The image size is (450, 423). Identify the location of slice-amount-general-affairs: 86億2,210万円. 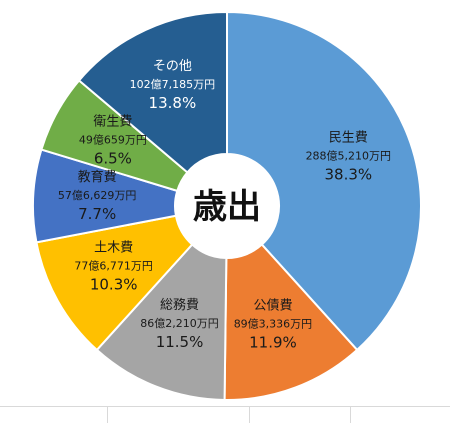
(179, 323).